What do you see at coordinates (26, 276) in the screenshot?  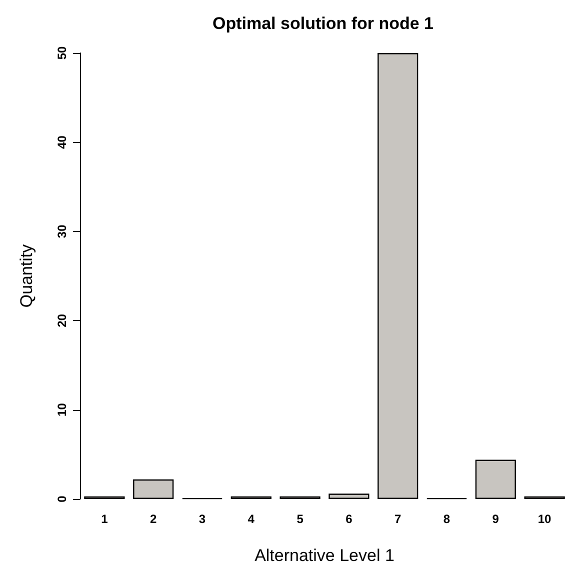 I see `y-axis-title: Quantity` at bounding box center [26, 276].